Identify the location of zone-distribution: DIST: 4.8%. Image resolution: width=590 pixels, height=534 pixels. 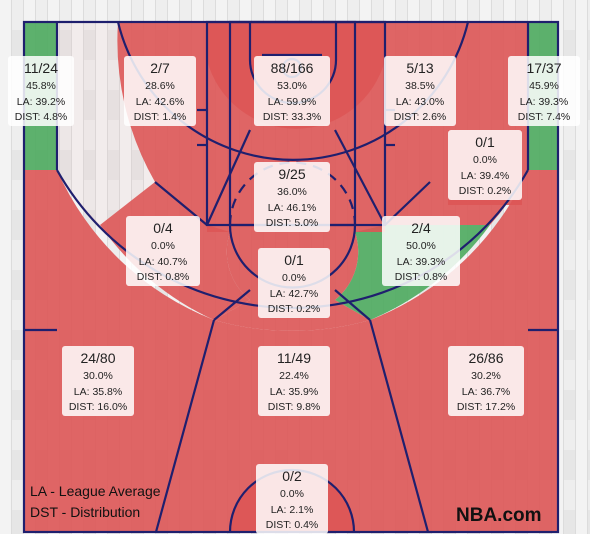
(41, 117).